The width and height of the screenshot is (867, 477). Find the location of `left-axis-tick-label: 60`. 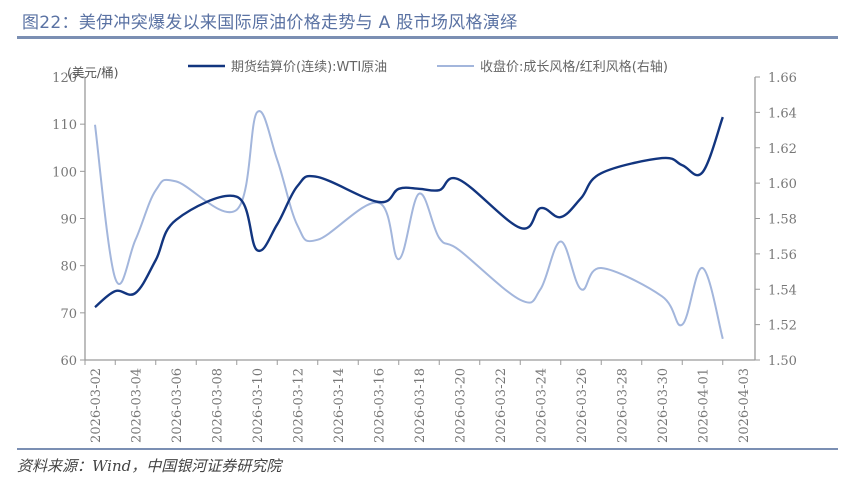

left-axis-tick-label: 60 is located at coordinates (68, 361).